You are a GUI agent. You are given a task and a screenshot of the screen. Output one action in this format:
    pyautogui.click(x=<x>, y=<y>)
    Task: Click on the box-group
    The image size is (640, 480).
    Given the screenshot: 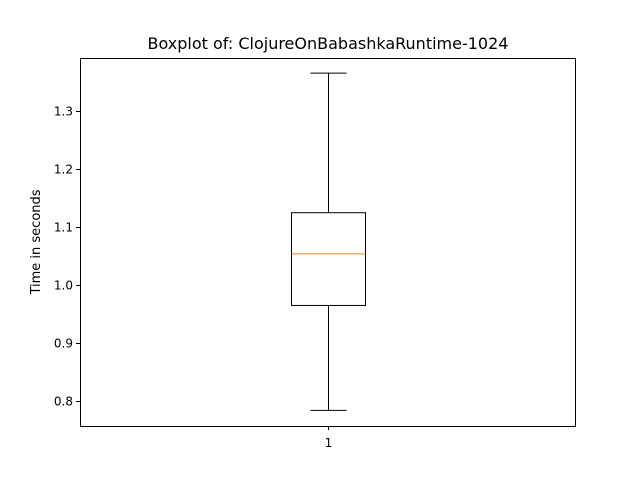 What is the action you would take?
    pyautogui.click(x=328, y=241)
    